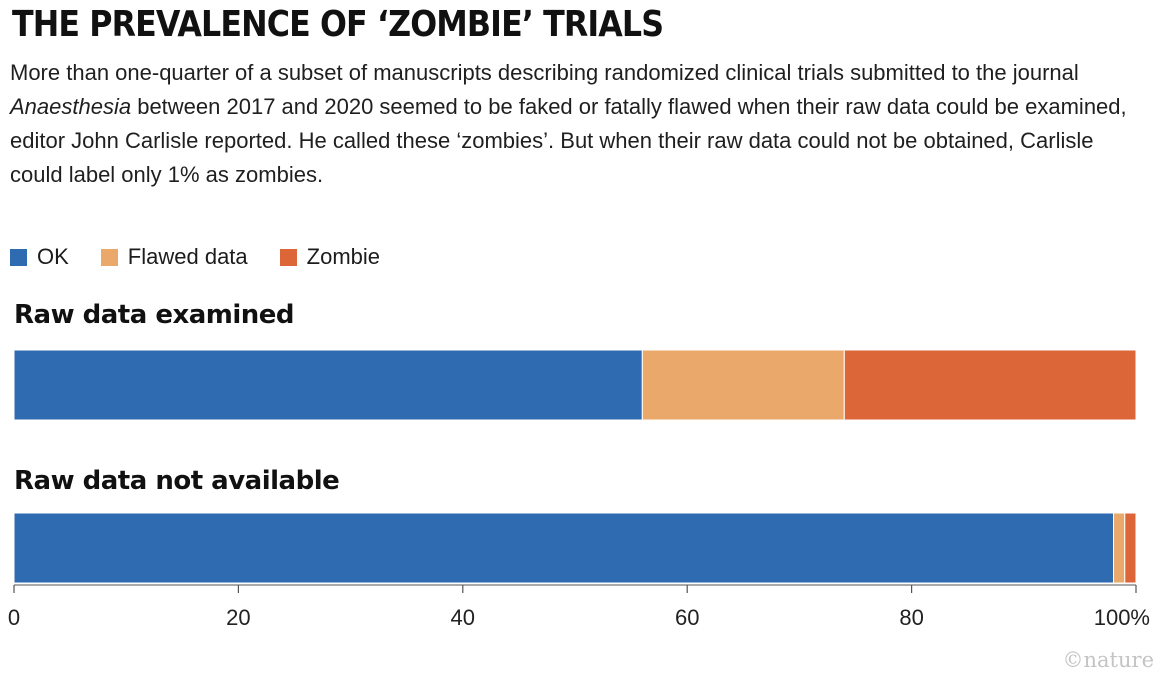 Image resolution: width=1160 pixels, height=684 pixels. I want to click on bar-raw-data-examined-flawed-data, so click(743, 385).